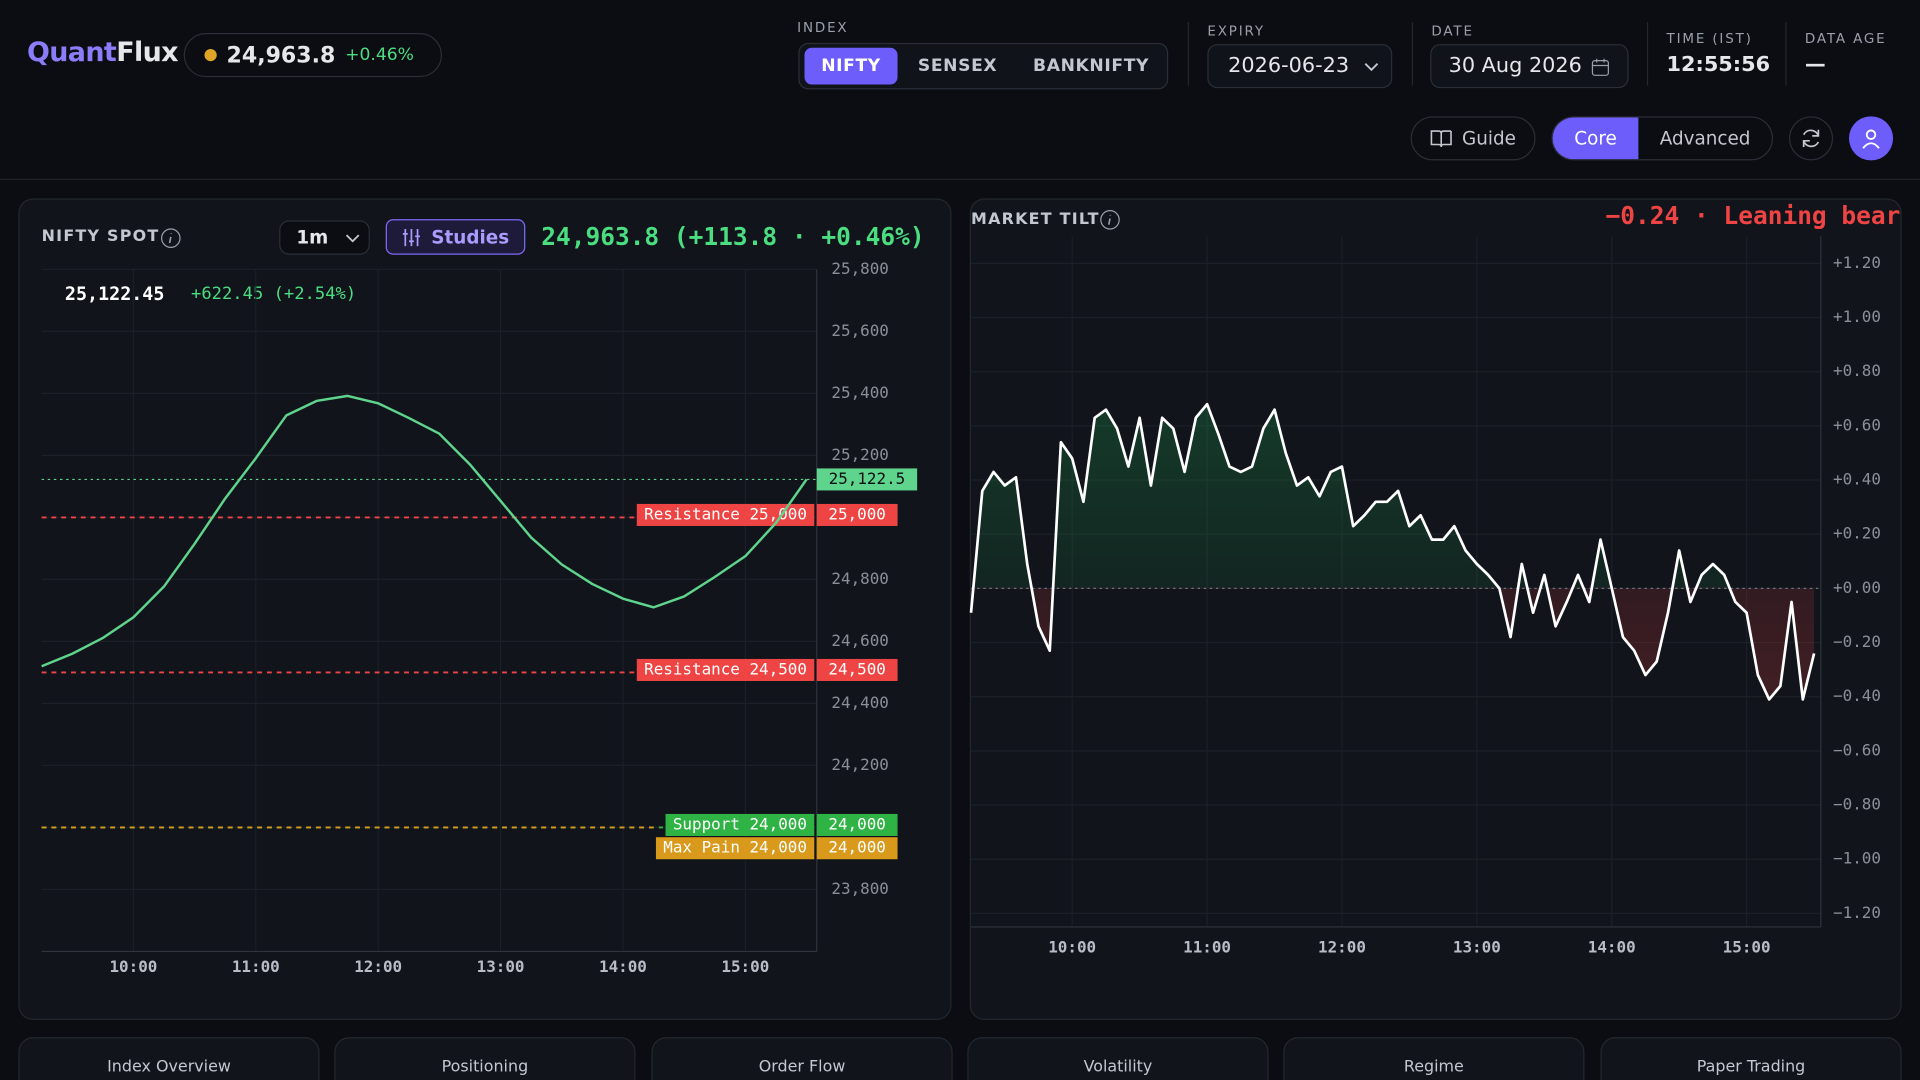  Describe the element at coordinates (733, 236) in the screenshot. I see `spot-headline: 24,963.8 (+113.8 · +0.46%)` at that location.